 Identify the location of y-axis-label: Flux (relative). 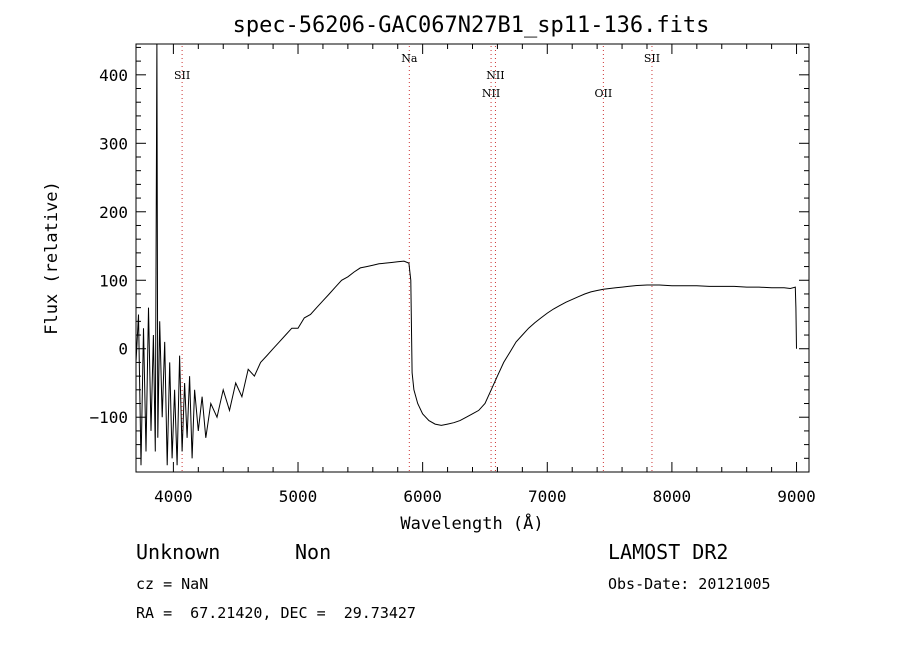
(52, 258).